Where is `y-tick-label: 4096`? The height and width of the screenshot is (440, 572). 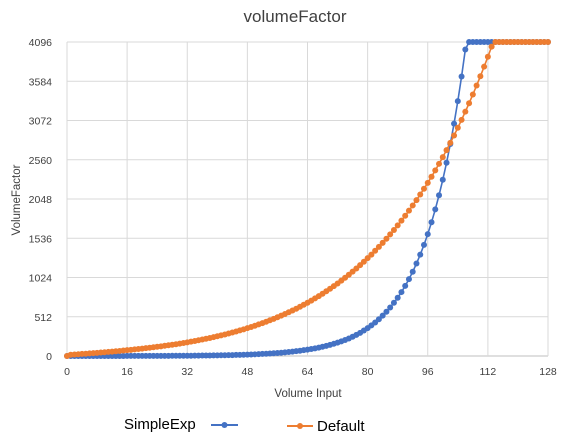 y-tick-label: 4096 is located at coordinates (41, 43).